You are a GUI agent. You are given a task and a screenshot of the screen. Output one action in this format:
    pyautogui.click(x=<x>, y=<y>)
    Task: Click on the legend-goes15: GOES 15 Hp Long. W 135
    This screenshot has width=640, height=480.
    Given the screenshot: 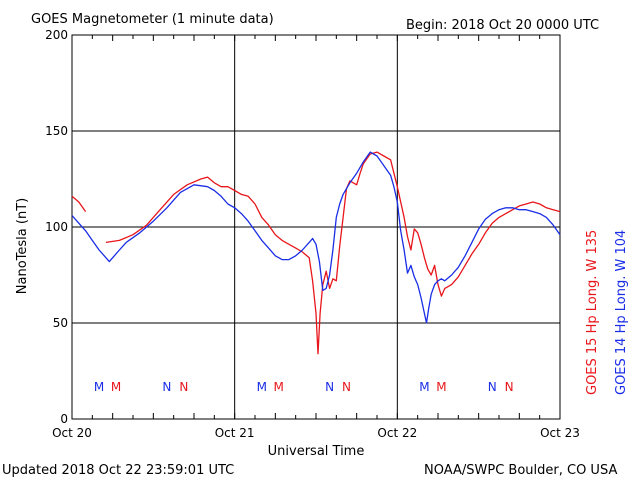 What is the action you would take?
    pyautogui.click(x=592, y=312)
    